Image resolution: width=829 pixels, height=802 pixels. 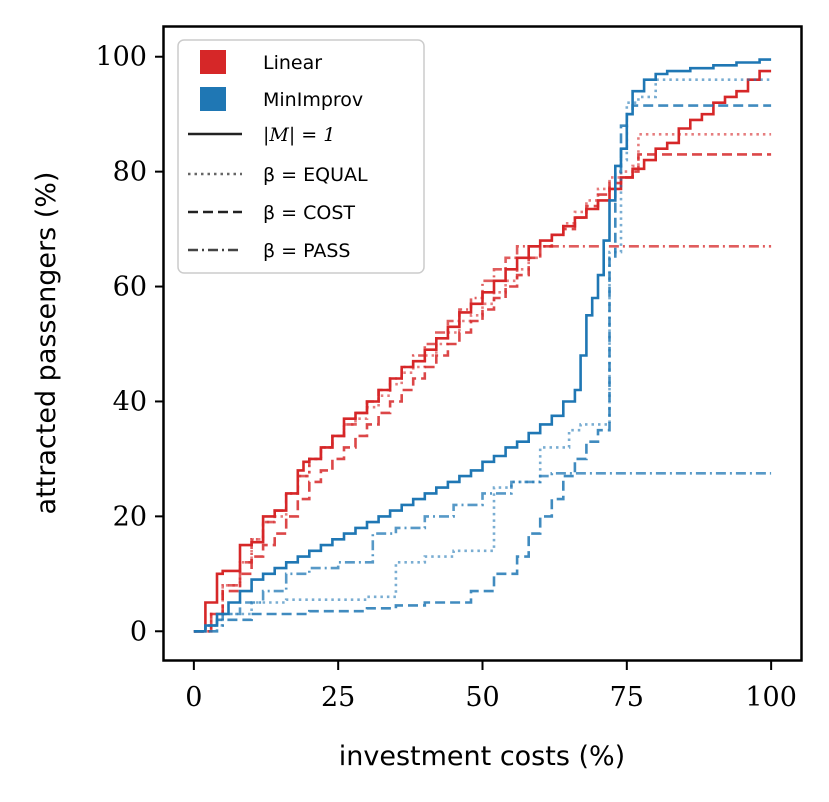 What do you see at coordinates (338, 697) in the screenshot?
I see `x-tick-label: 25` at bounding box center [338, 697].